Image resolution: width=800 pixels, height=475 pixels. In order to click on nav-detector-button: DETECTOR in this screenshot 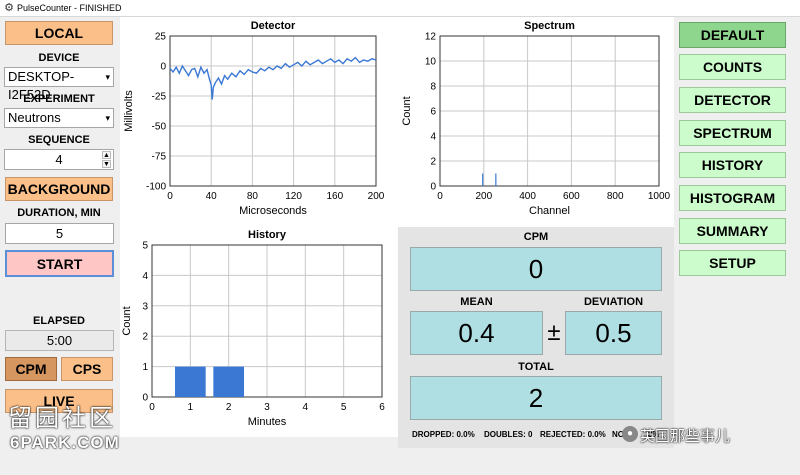, I will do `click(732, 100)`.